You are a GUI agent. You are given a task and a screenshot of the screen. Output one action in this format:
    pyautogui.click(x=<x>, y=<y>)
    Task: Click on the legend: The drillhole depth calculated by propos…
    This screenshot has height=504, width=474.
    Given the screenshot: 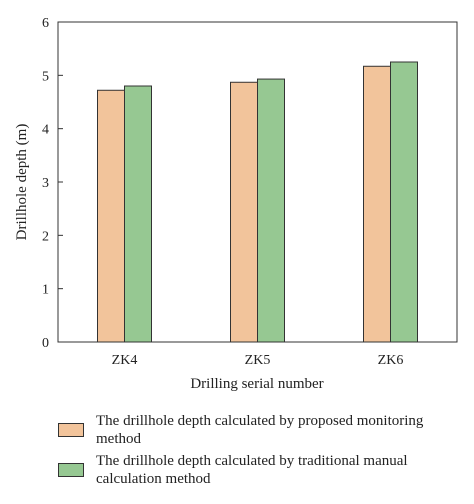 What is the action you would take?
    pyautogui.click(x=263, y=452)
    